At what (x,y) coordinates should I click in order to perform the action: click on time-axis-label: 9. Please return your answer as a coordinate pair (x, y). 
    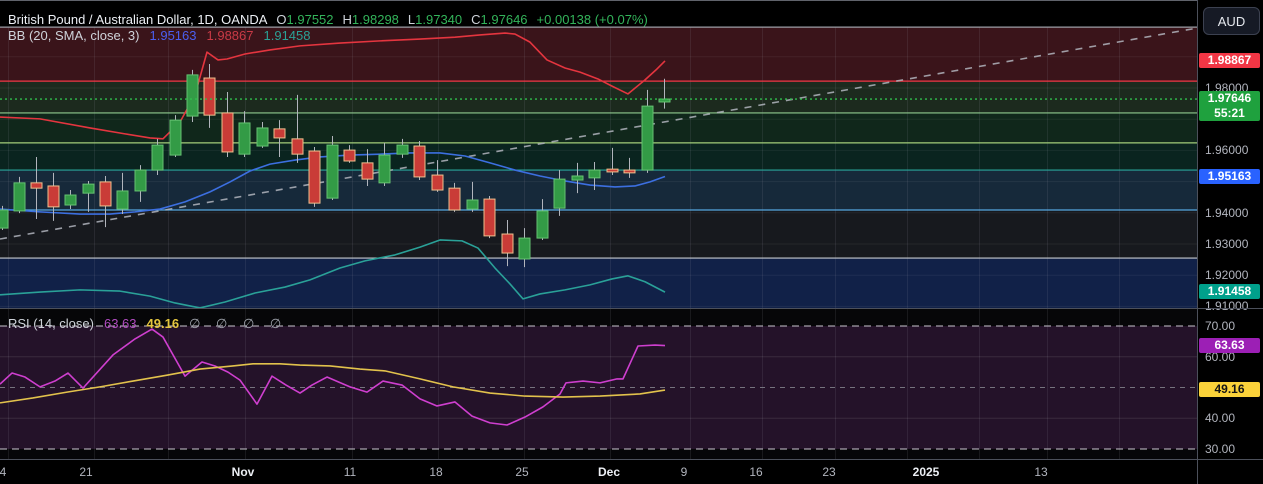
    Looking at the image, I should click on (684, 472).